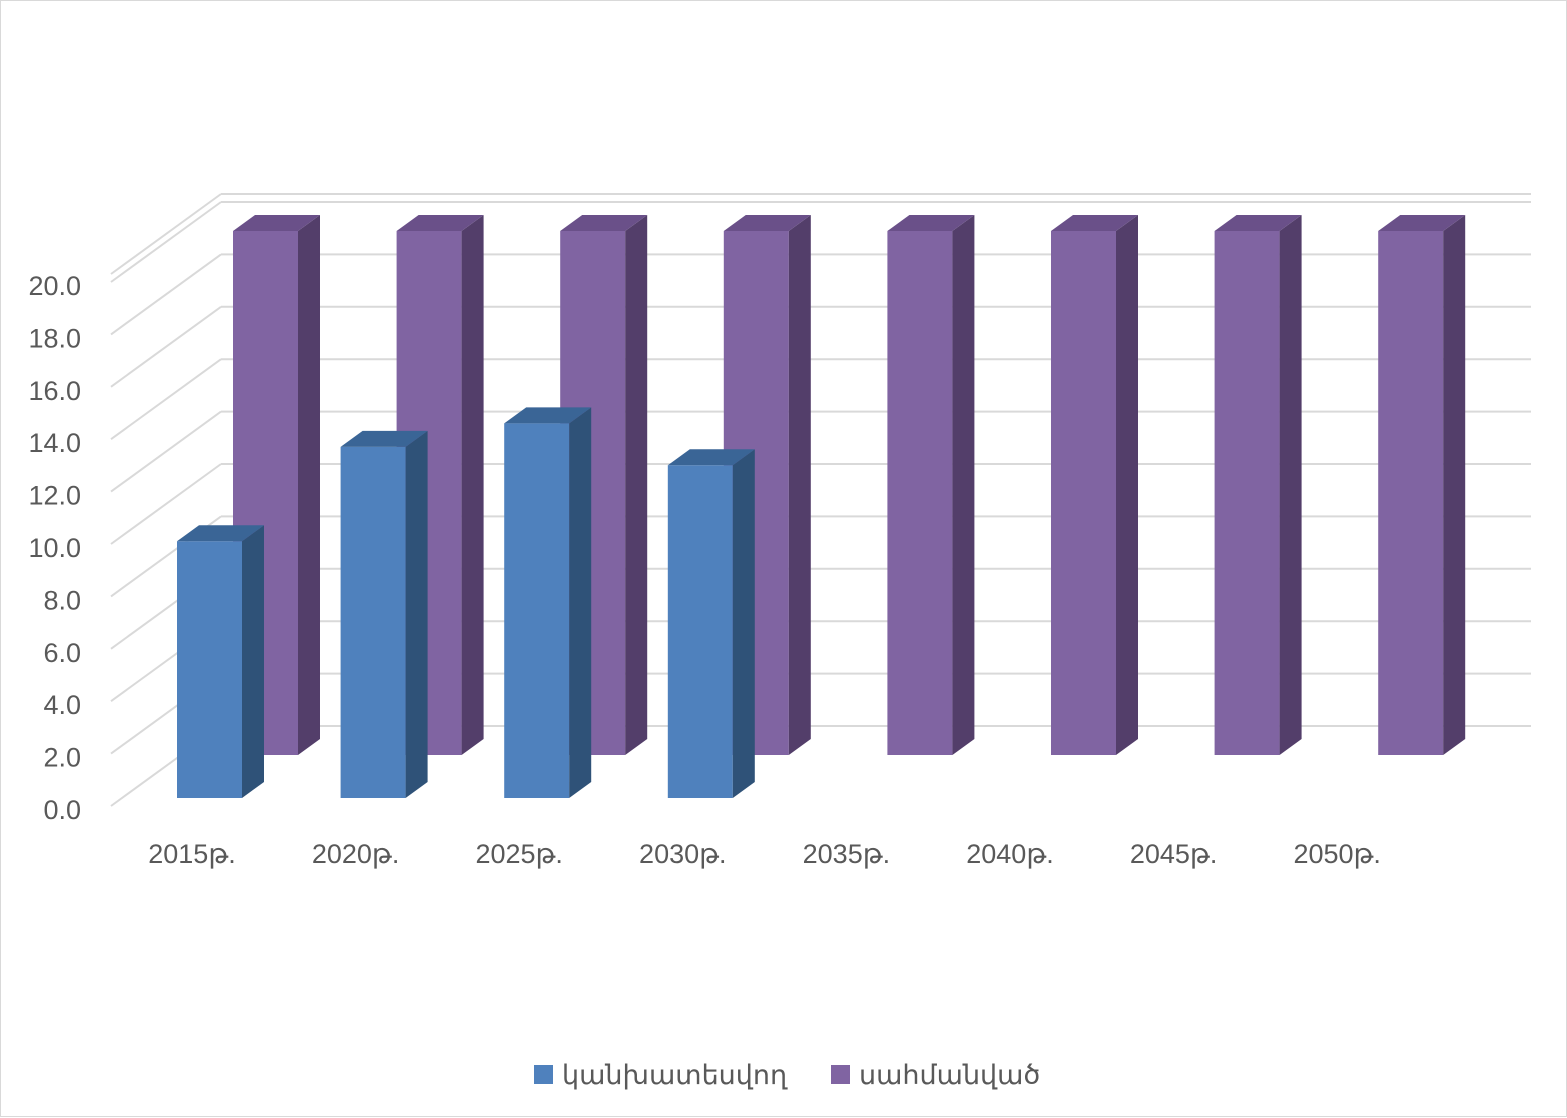 The image size is (1567, 1118). I want to click on y-tick-label: 18.0, so click(54, 338).